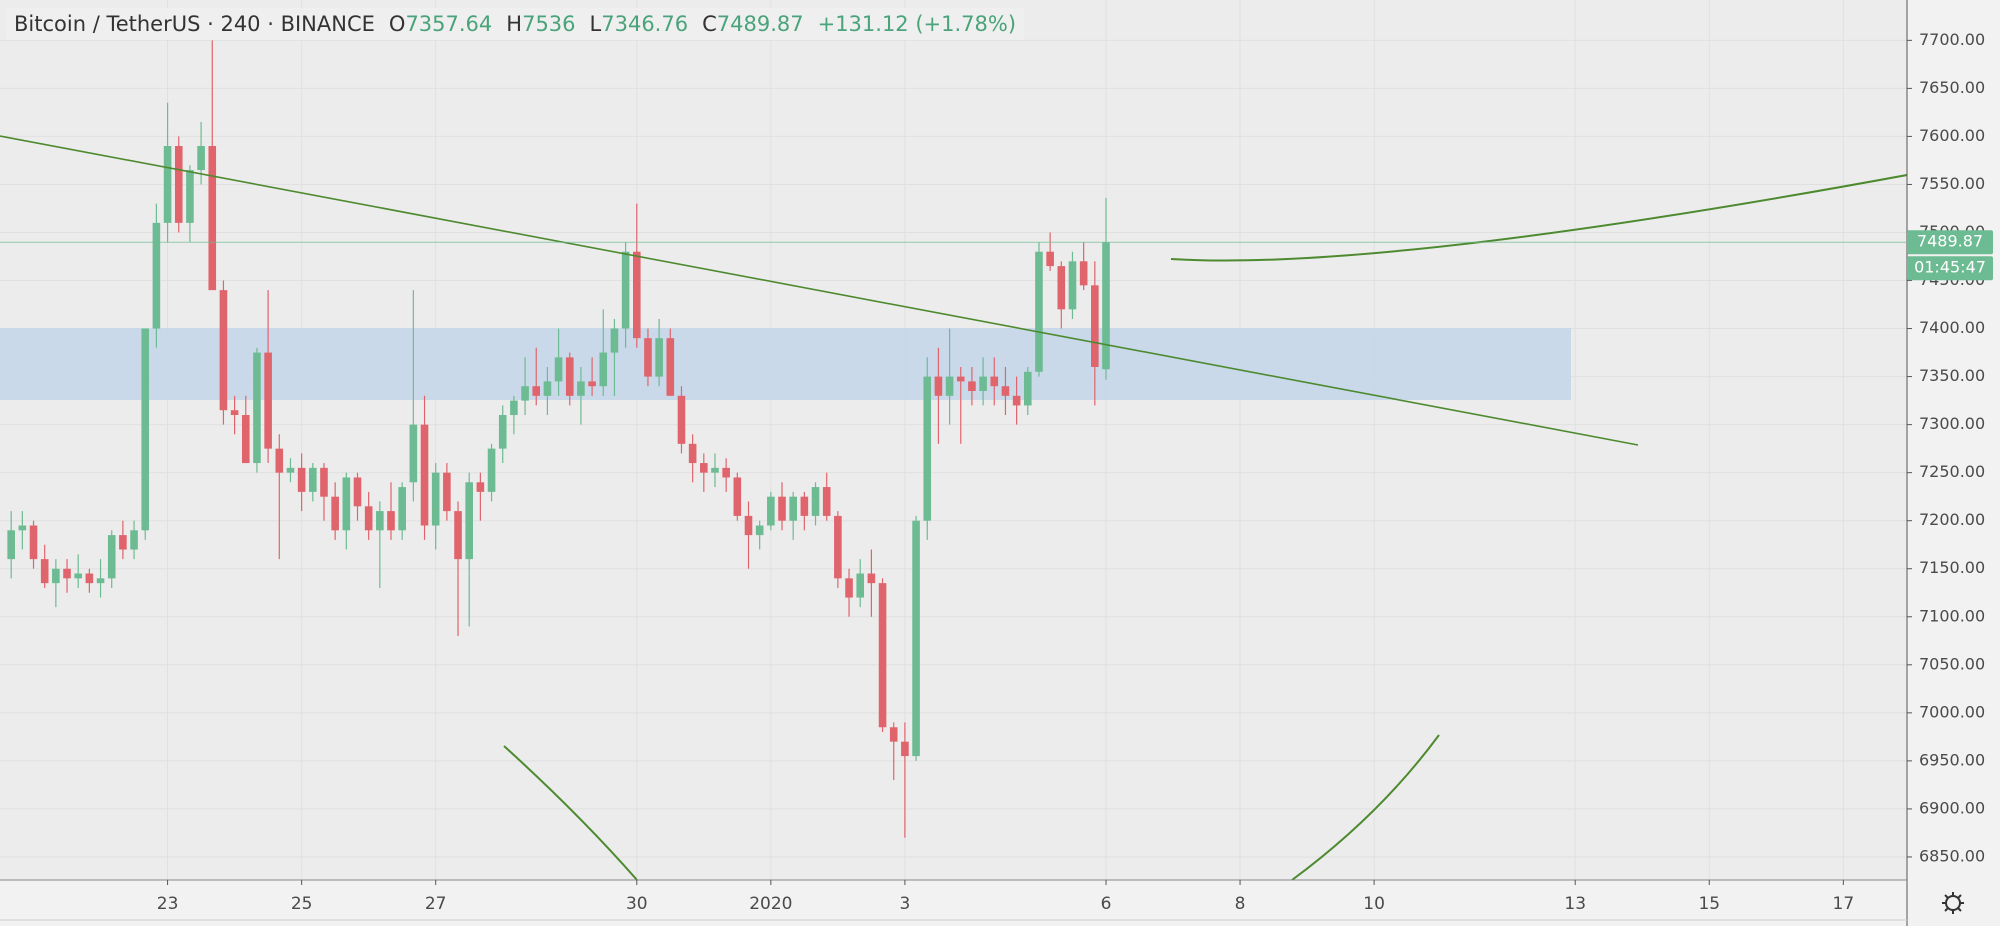 This screenshot has height=926, width=2000. What do you see at coordinates (1005, 897) in the screenshot?
I see `time-axis: 23 25 27 30 2020 3 6 8 10 13 15 17` at bounding box center [1005, 897].